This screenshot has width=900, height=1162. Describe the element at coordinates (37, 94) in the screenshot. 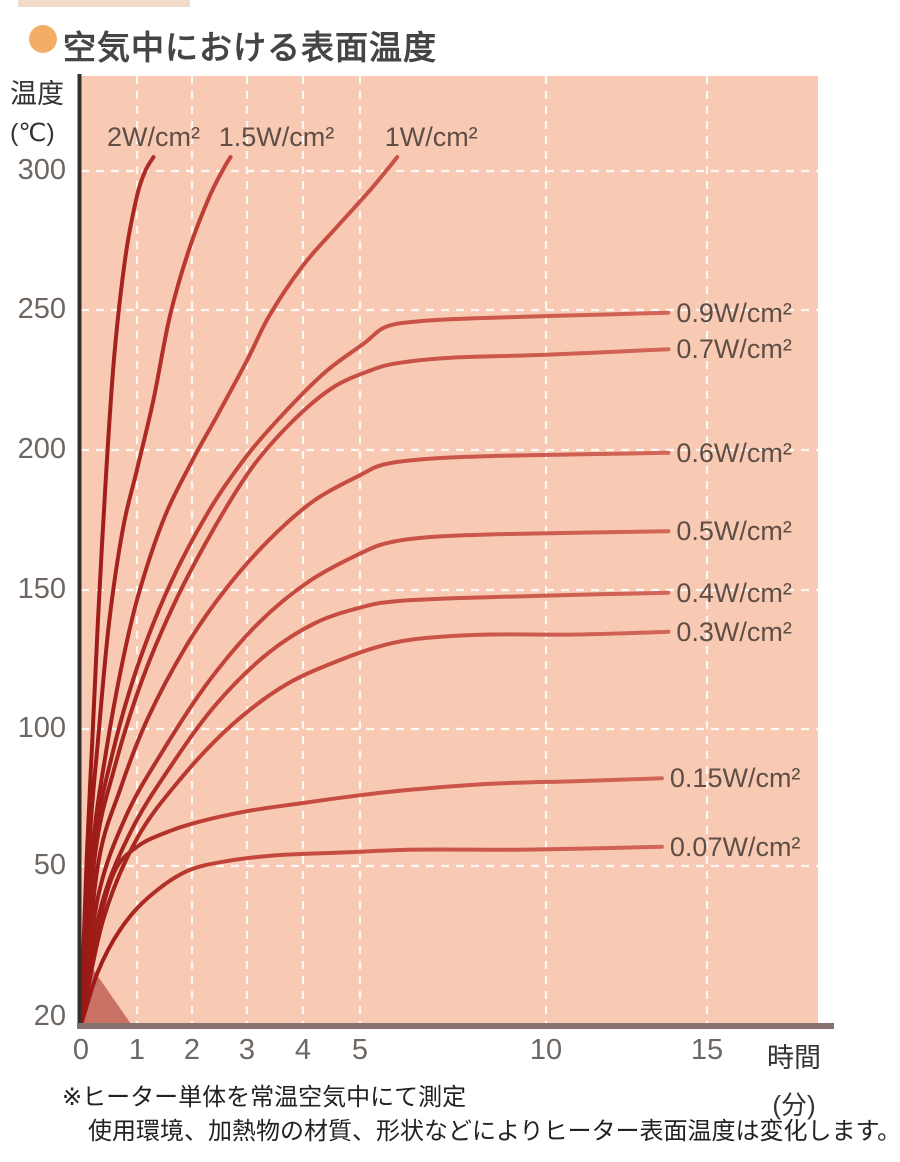

I see `y-axis-title-text: 温度` at that location.